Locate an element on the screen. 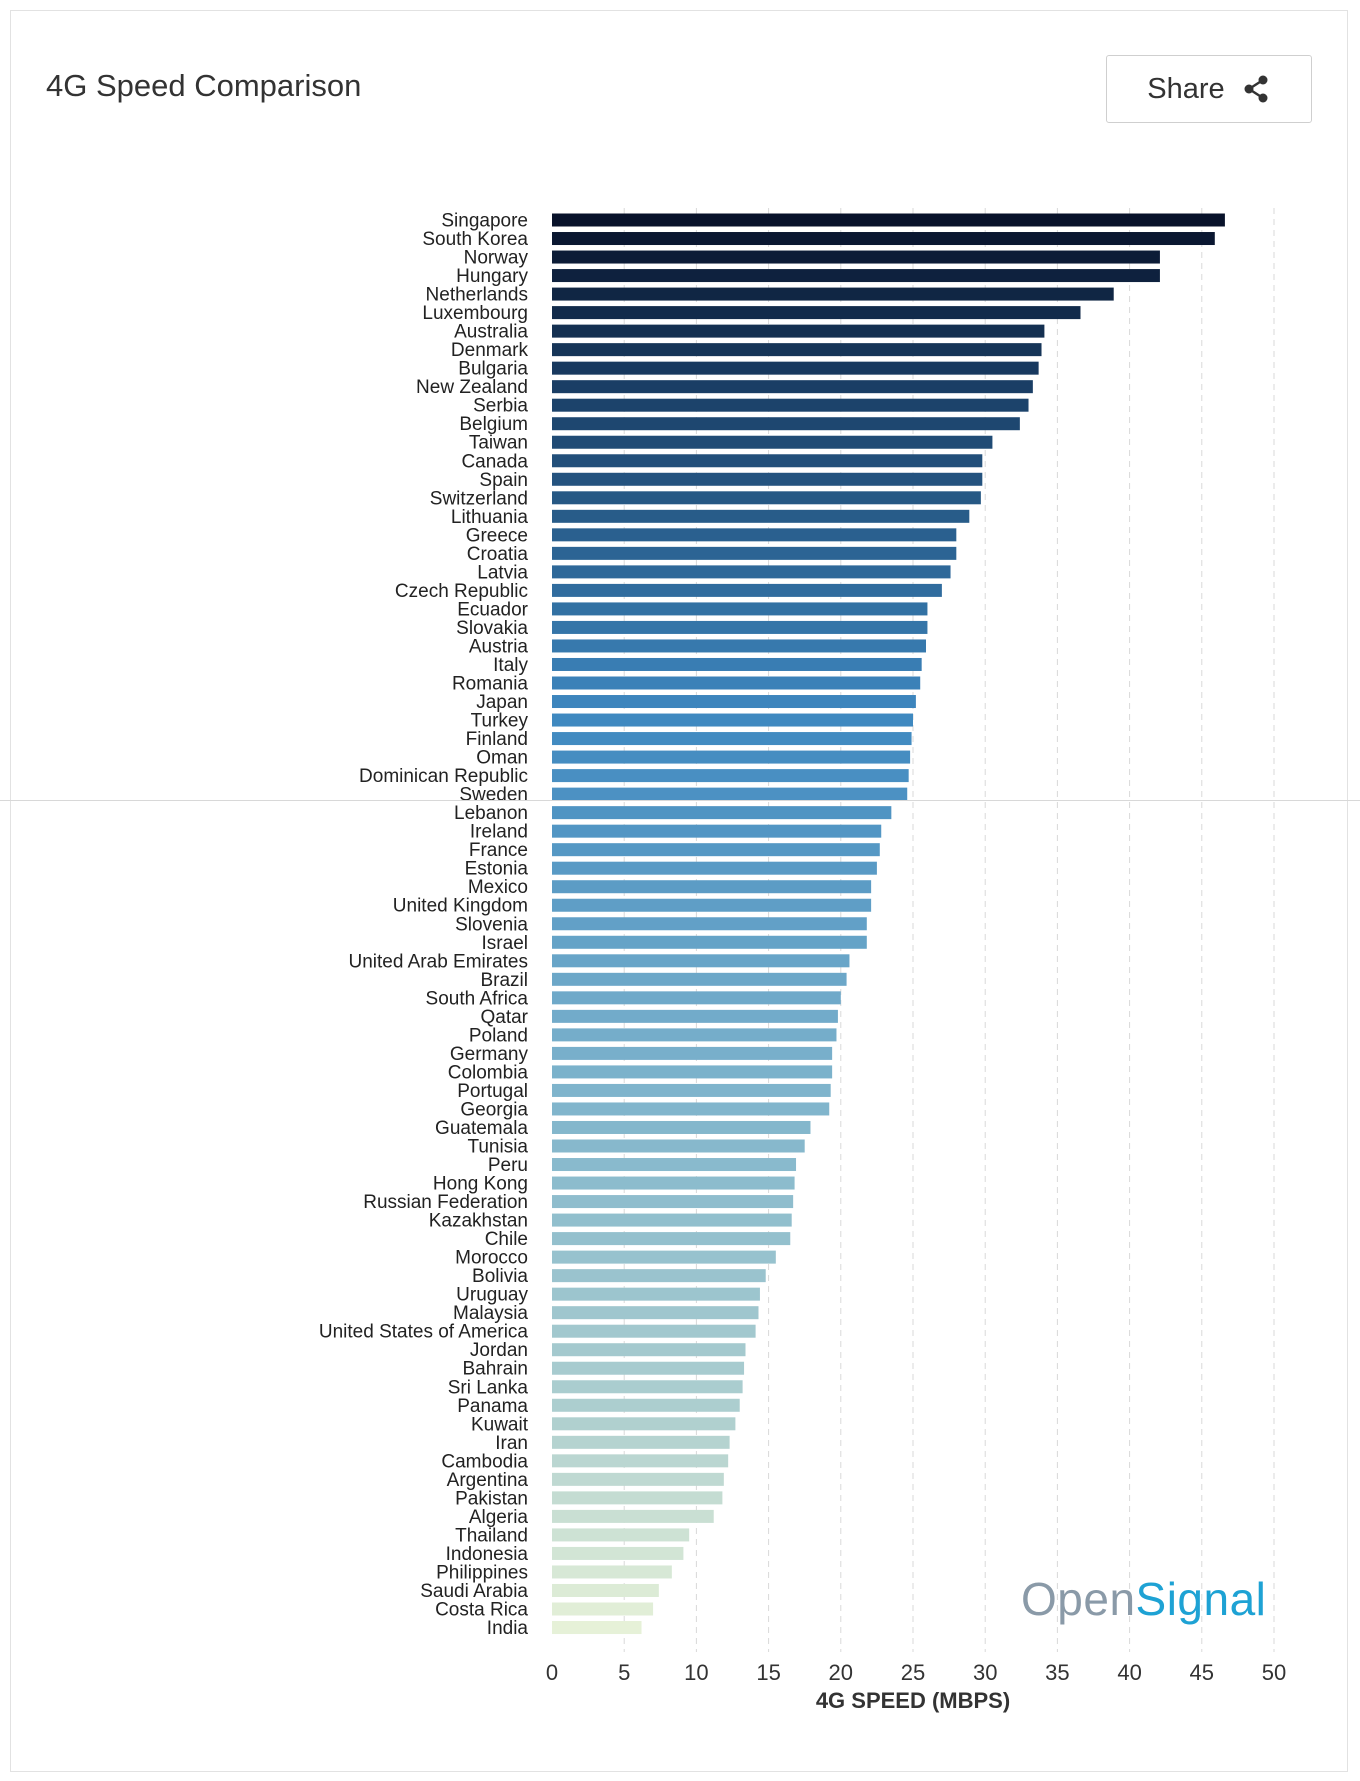 Image resolution: width=1360 pixels, height=1781 pixels. category-label: Estonia is located at coordinates (497, 869).